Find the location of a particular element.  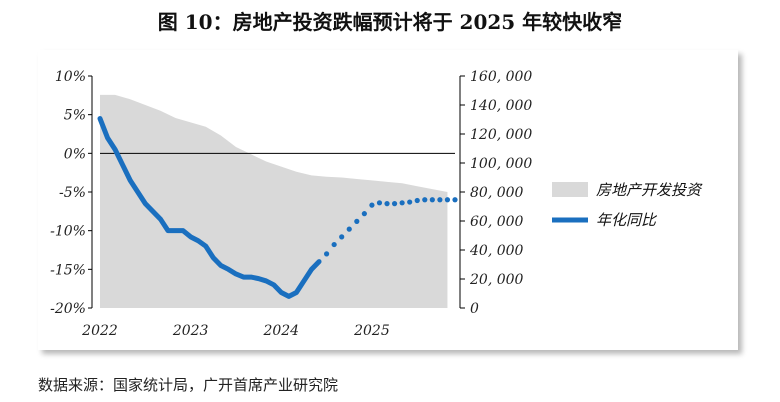

legend-label-investment: 房地产开发投资 is located at coordinates (649, 190).